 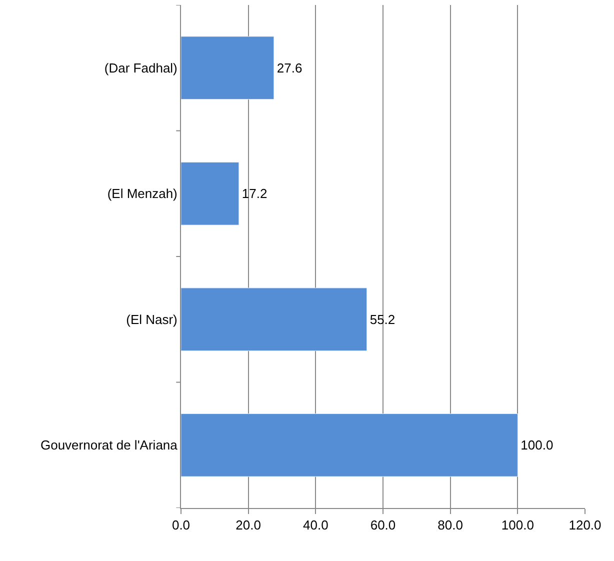 What do you see at coordinates (141, 68) in the screenshot?
I see `y-tick-label: (Dar Fadhal)` at bounding box center [141, 68].